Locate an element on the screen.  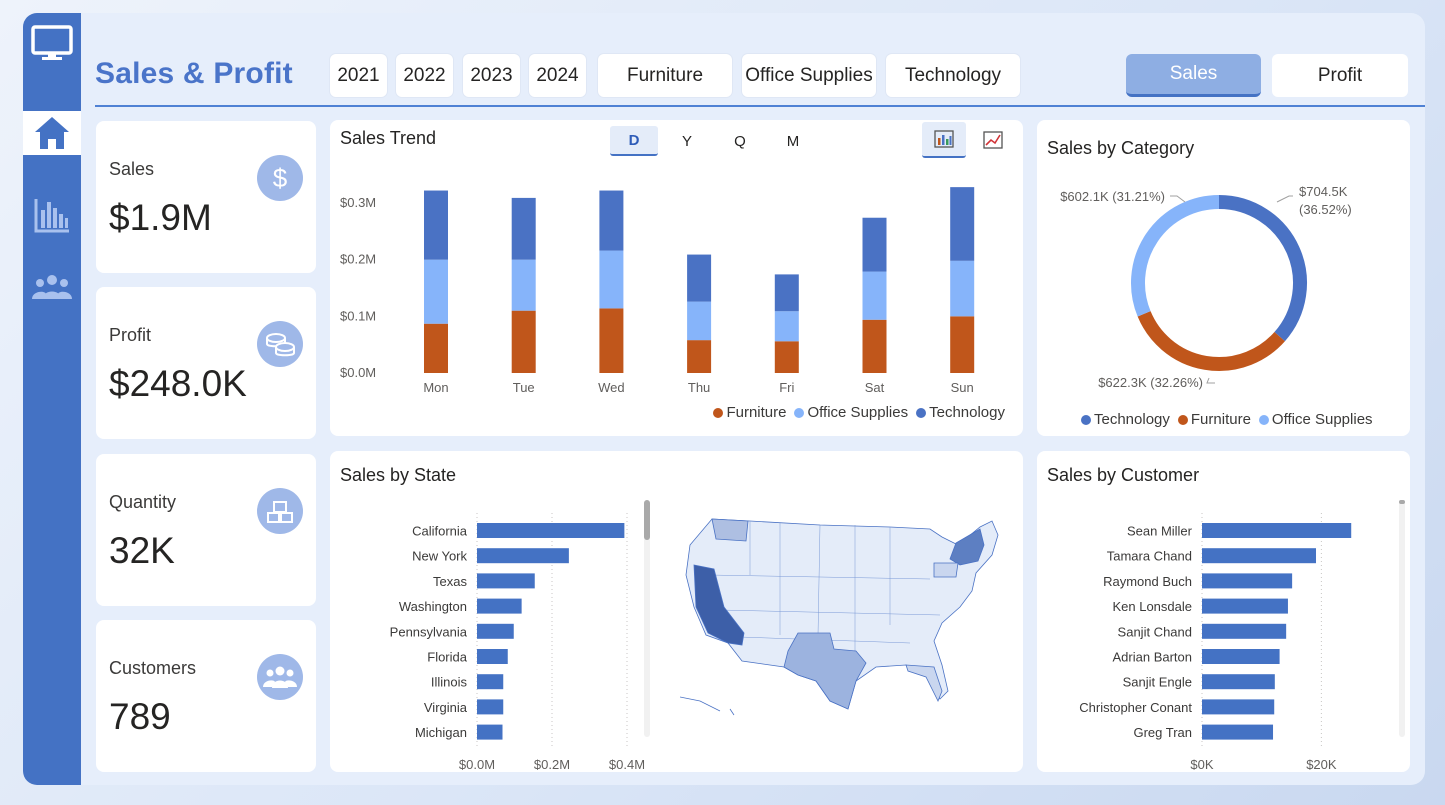
data-label-technology: $704.5K is located at coordinates (1323, 191).